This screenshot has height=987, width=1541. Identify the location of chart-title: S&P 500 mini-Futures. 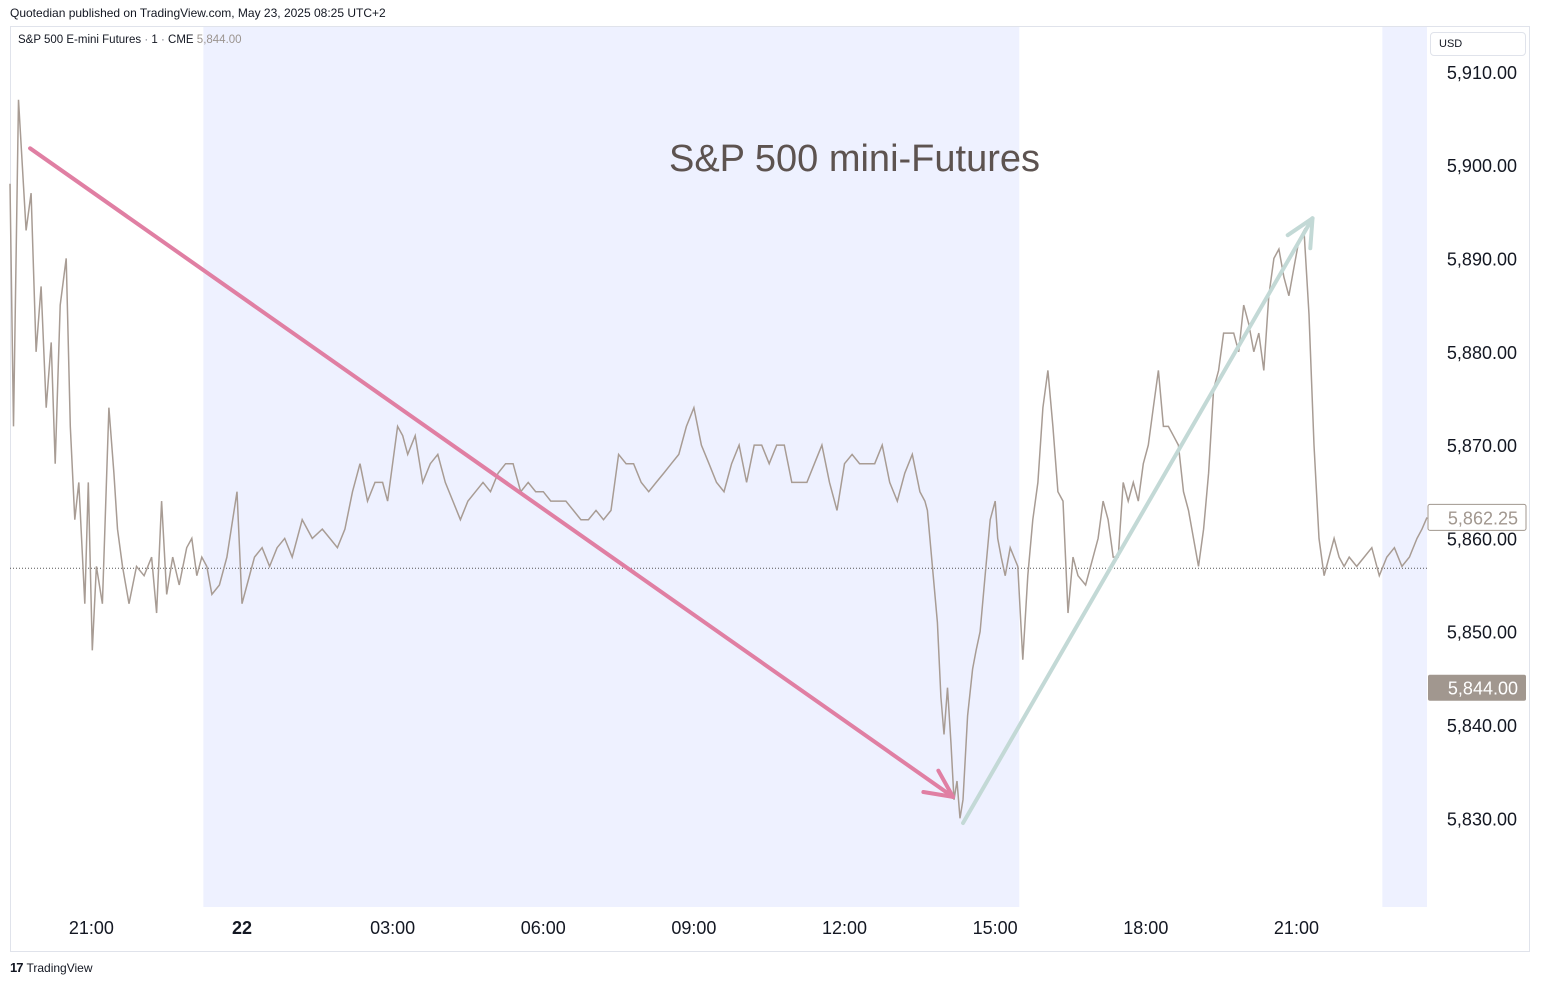
(854, 159).